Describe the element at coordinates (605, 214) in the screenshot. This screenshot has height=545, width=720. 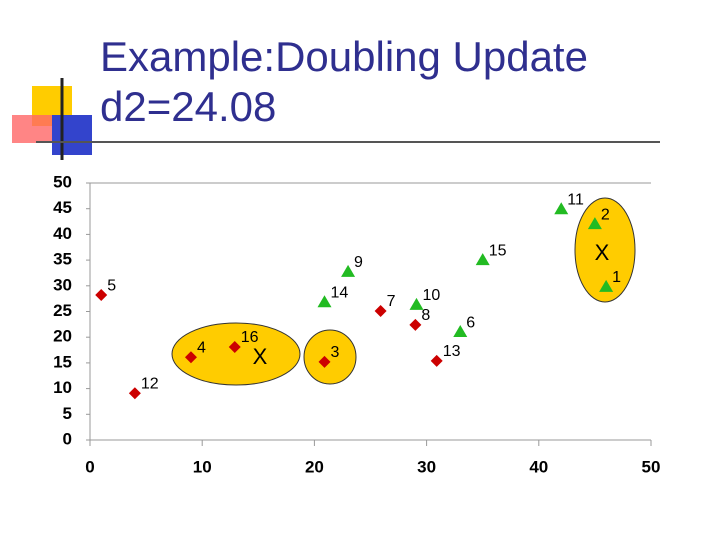
I see `point-label: 2` at that location.